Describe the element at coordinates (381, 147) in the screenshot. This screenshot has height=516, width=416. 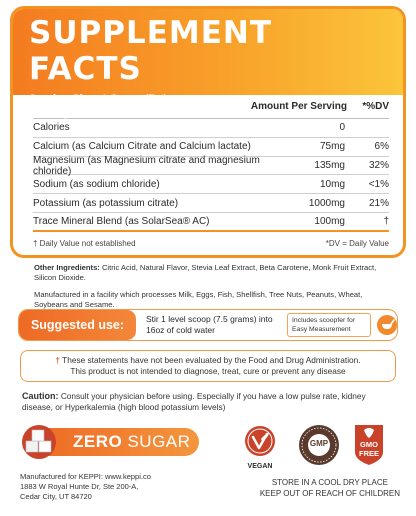
I see `nutrient-dv: 6%` at that location.